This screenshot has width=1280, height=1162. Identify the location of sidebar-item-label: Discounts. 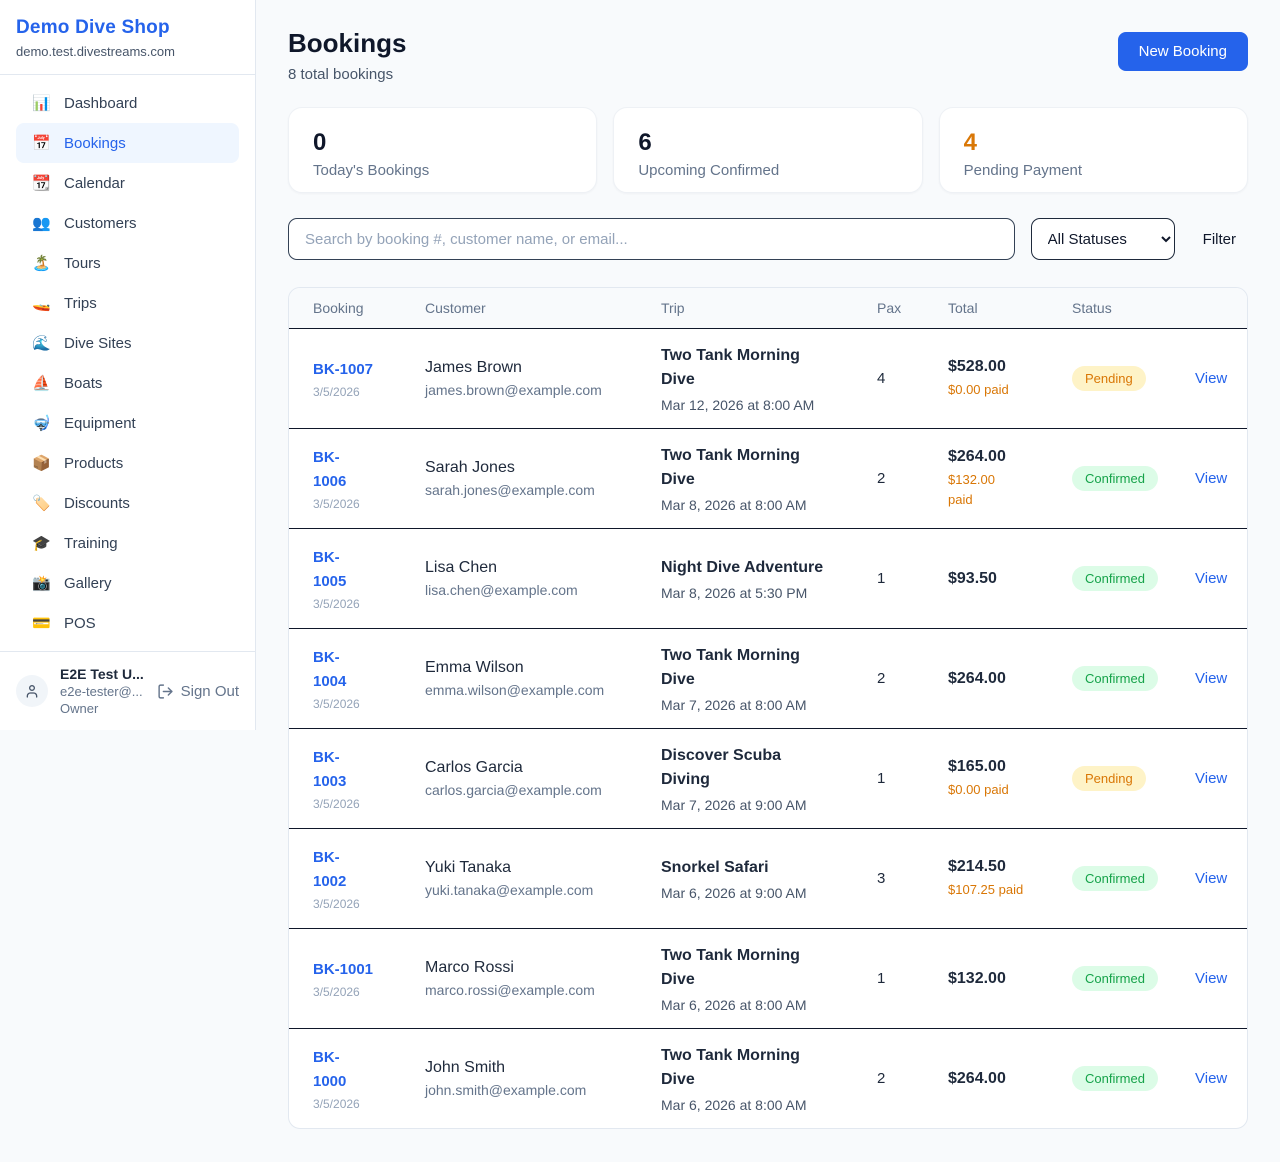
(97, 503).